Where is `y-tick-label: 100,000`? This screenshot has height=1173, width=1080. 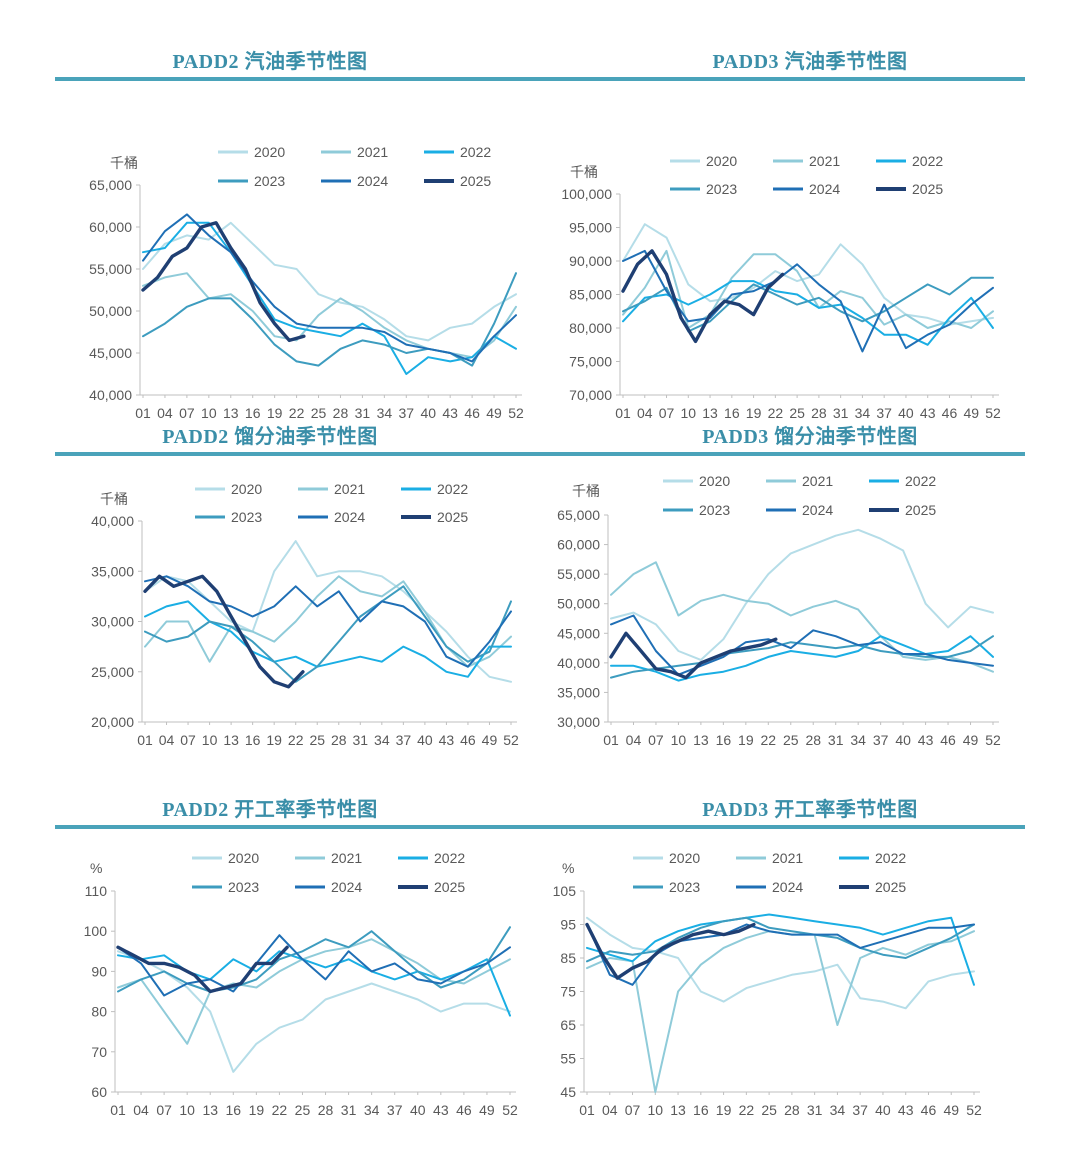 y-tick-label: 100,000 is located at coordinates (586, 194).